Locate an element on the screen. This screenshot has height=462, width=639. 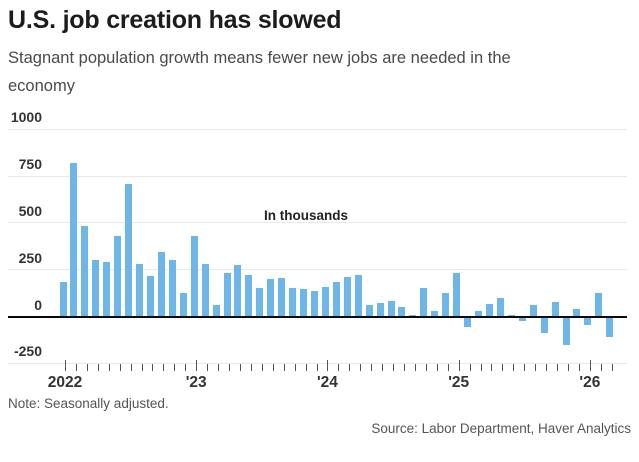
bar-aug-2024 is located at coordinates (402, 312).